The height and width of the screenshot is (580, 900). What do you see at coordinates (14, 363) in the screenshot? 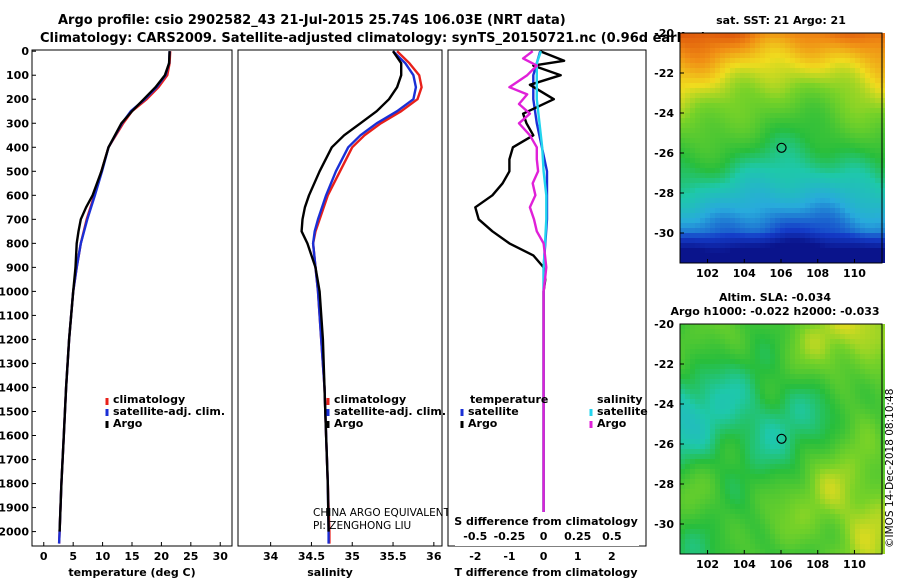
I see `y-tick-label: 1300` at bounding box center [14, 363].